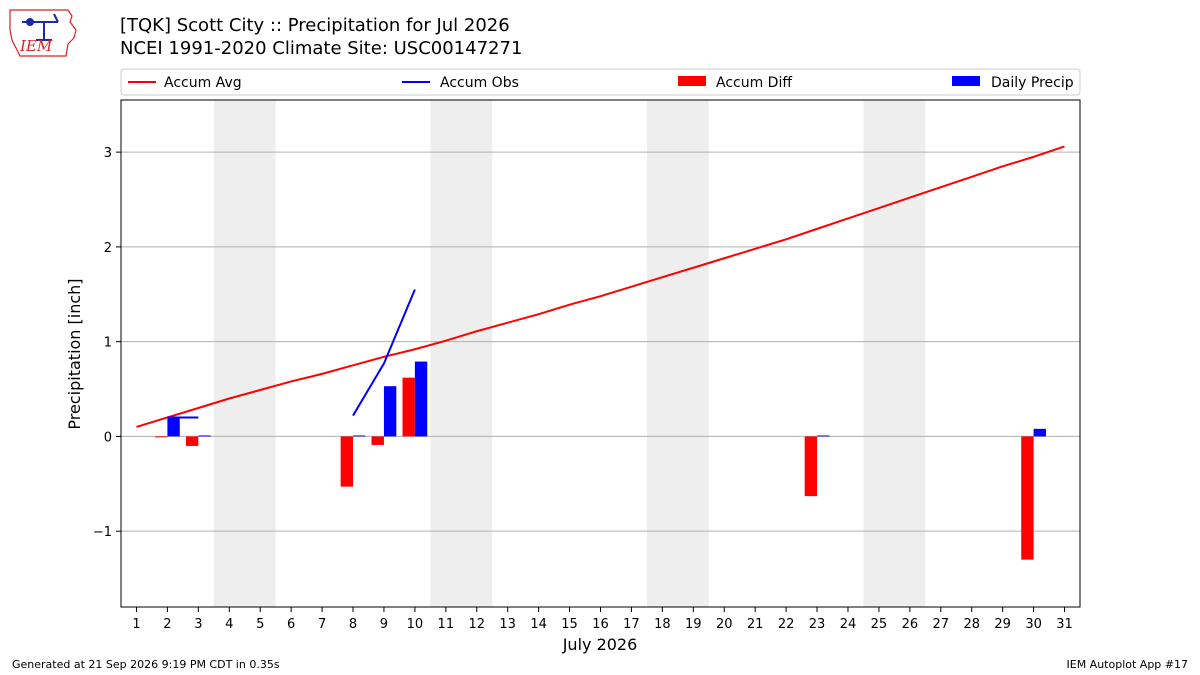  Describe the element at coordinates (108, 437) in the screenshot. I see `y-tick-label: 0` at that location.